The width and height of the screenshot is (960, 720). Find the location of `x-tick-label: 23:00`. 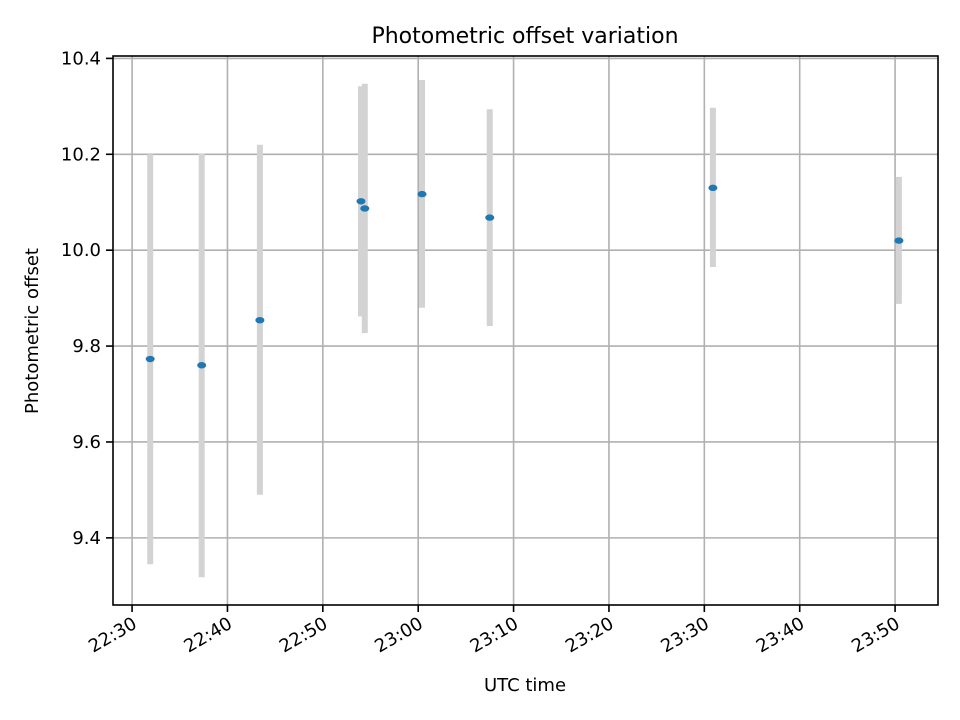

x-tick-label: 23:00 is located at coordinates (398, 635).